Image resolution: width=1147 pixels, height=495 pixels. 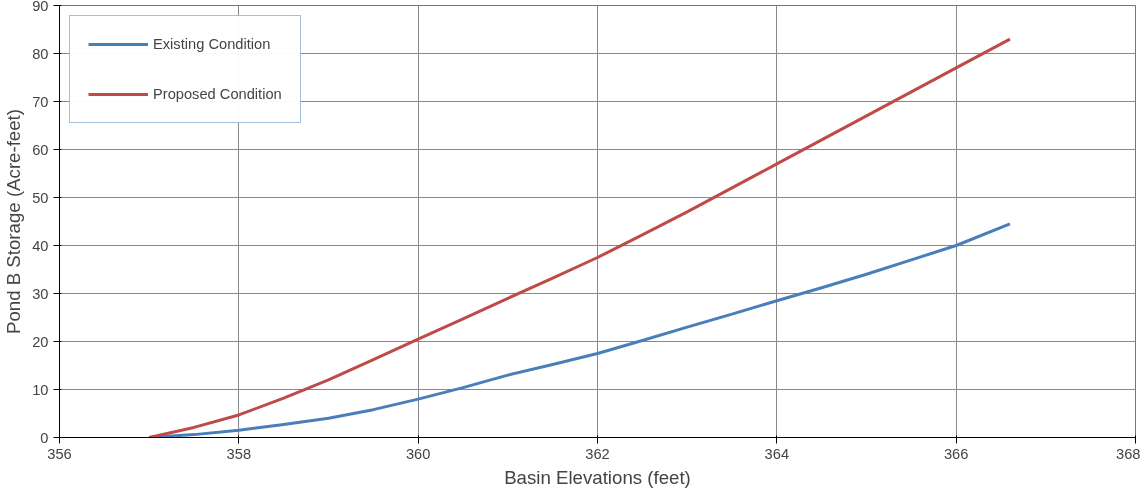 What do you see at coordinates (40, 245) in the screenshot?
I see `y-tick-label: 40` at bounding box center [40, 245].